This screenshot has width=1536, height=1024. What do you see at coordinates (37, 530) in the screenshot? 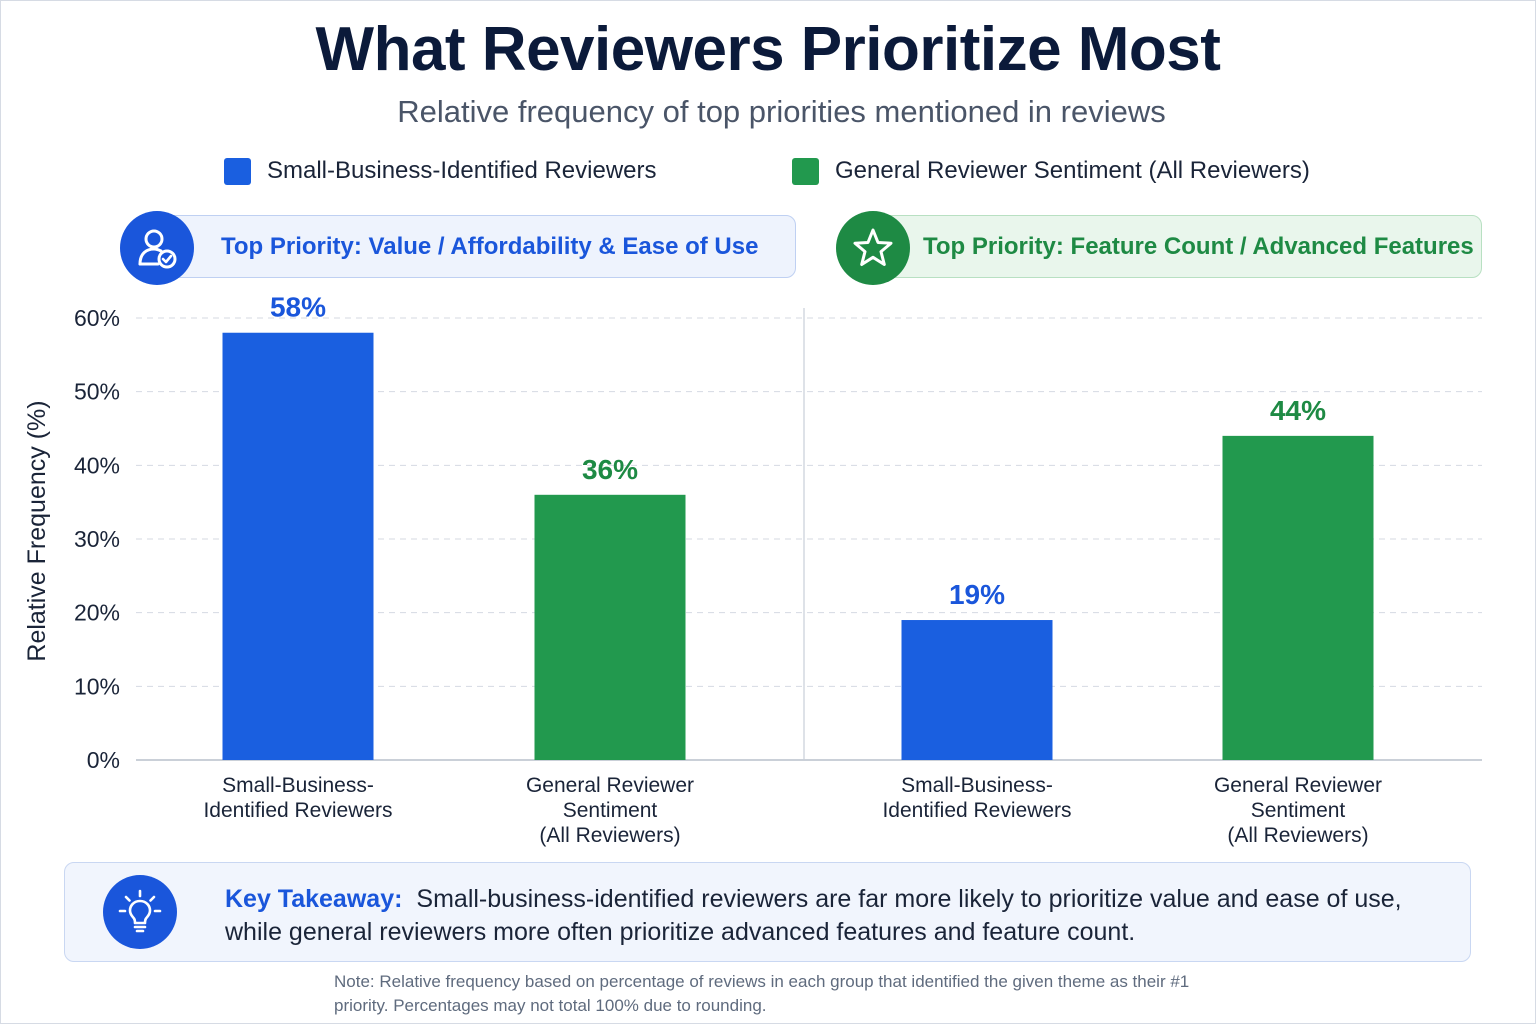
I see `y-axis-label: Relative Frequency (%)` at bounding box center [37, 530].